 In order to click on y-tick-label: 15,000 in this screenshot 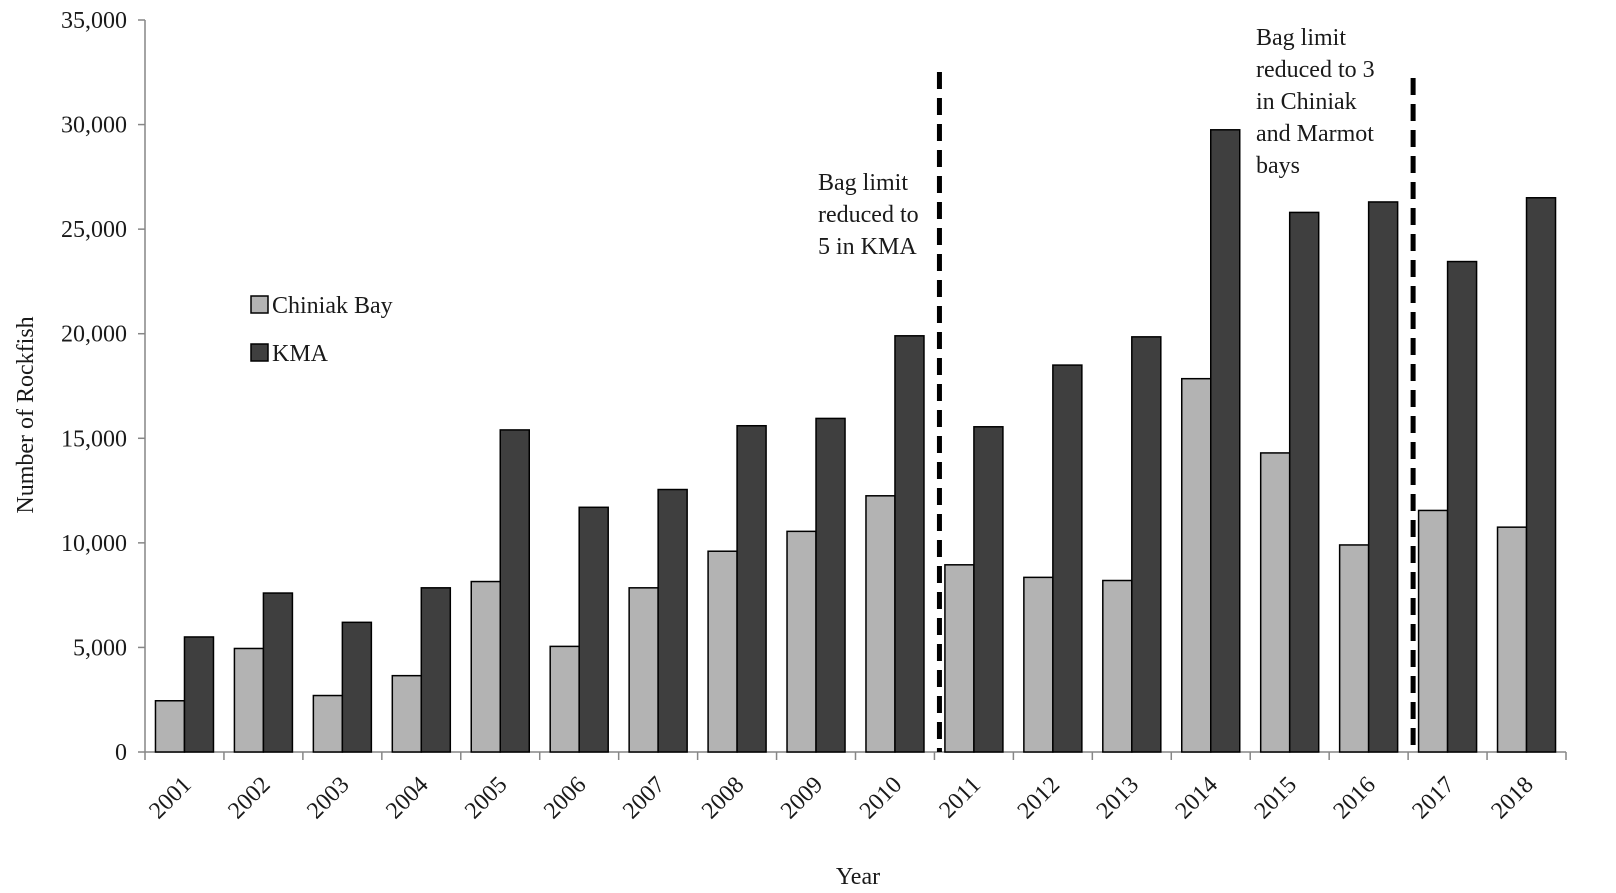, I will do `click(94, 439)`.